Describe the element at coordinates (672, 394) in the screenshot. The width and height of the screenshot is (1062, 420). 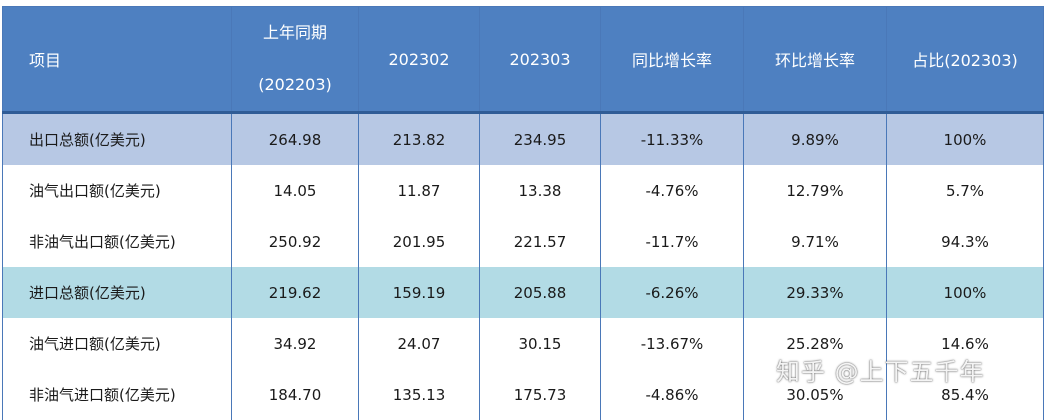
I see `cell-yoy: -4.86%` at that location.